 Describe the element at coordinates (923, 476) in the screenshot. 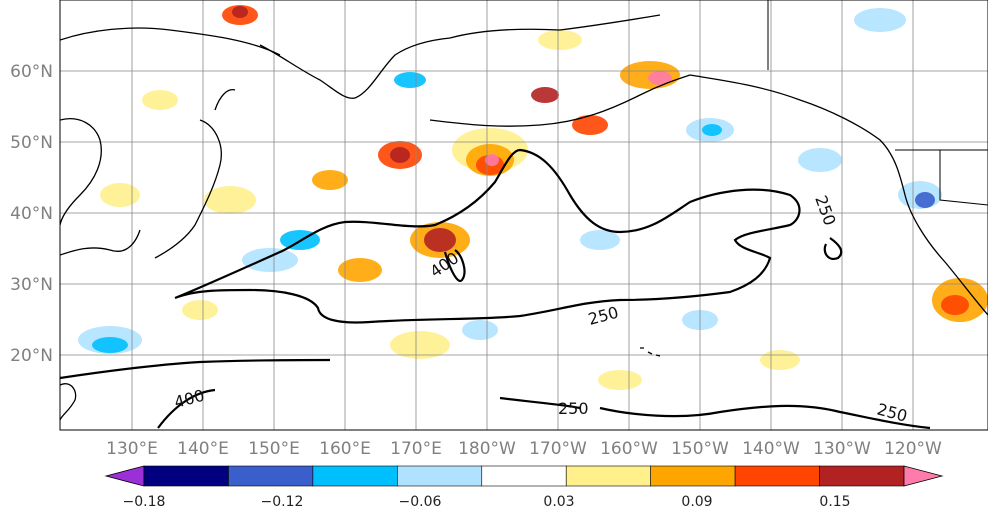

I see `colorbar-extend-high` at that location.